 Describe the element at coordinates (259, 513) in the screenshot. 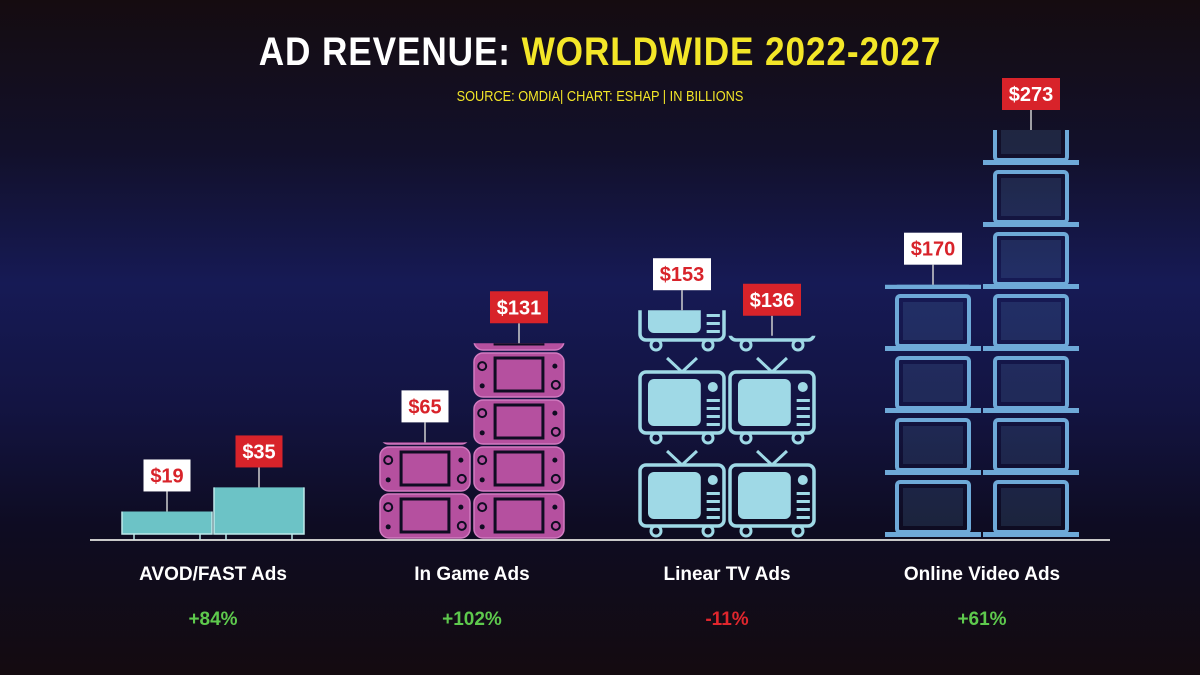

I see `bar-avod-fast-ads-end` at that location.